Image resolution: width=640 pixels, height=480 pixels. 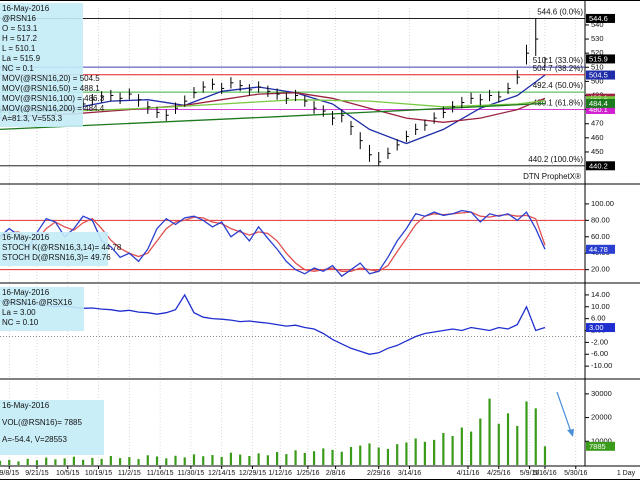 I want to click on fib-label: 440.2 (100.0%), so click(x=555, y=159).